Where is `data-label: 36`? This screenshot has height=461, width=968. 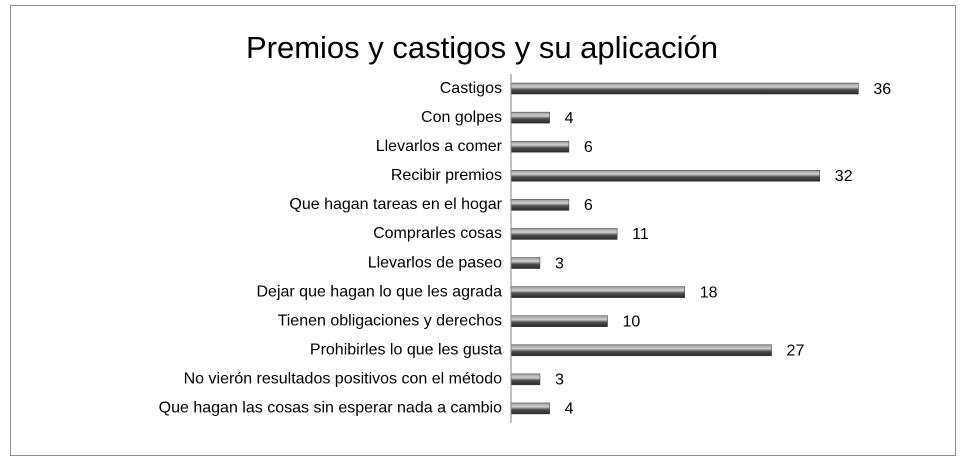
data-label: 36 is located at coordinates (882, 89).